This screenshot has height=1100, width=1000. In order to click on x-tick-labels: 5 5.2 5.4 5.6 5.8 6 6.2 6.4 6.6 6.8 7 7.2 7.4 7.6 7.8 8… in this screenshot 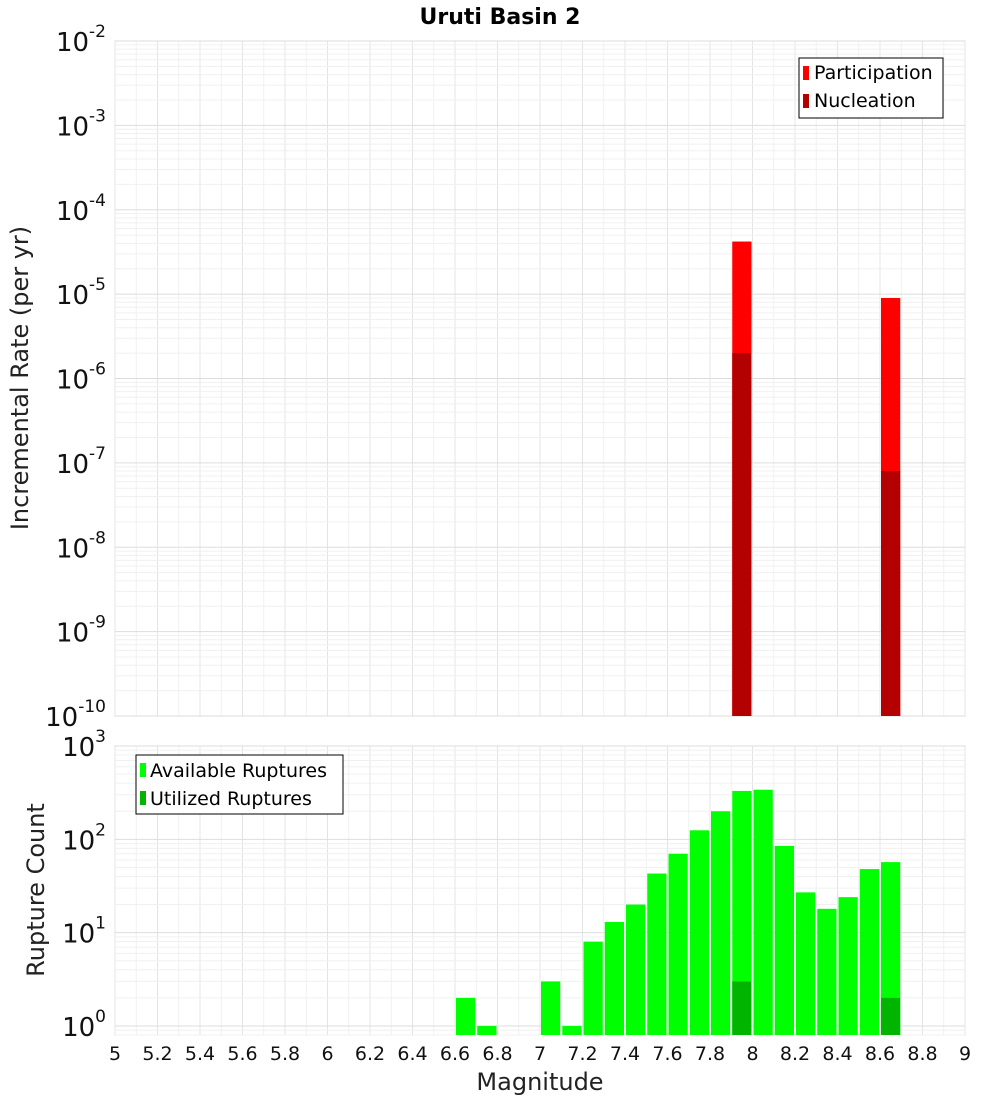, I will do `click(540, 1054)`.